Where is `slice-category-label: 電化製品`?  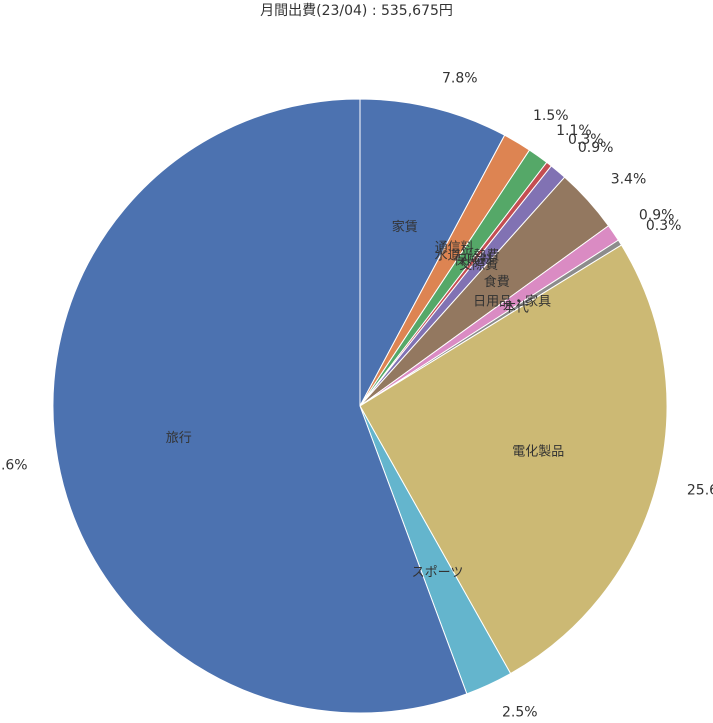
slice-category-label: 電化製品 is located at coordinates (538, 452).